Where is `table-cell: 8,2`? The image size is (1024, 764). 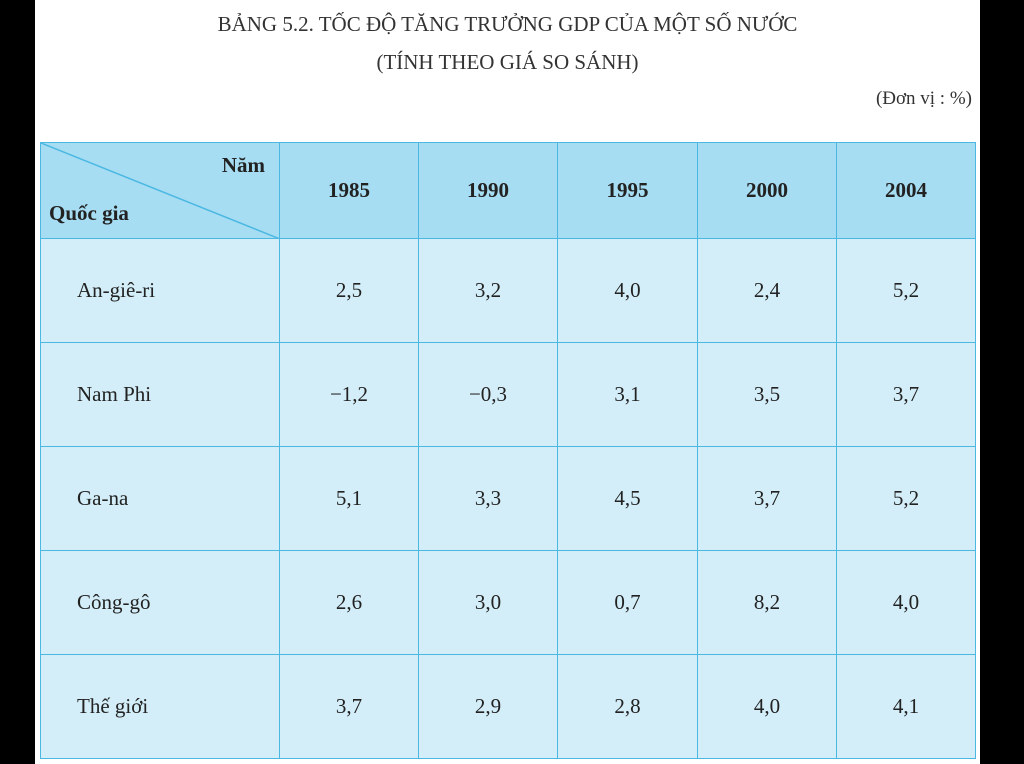 table-cell: 8,2 is located at coordinates (767, 602).